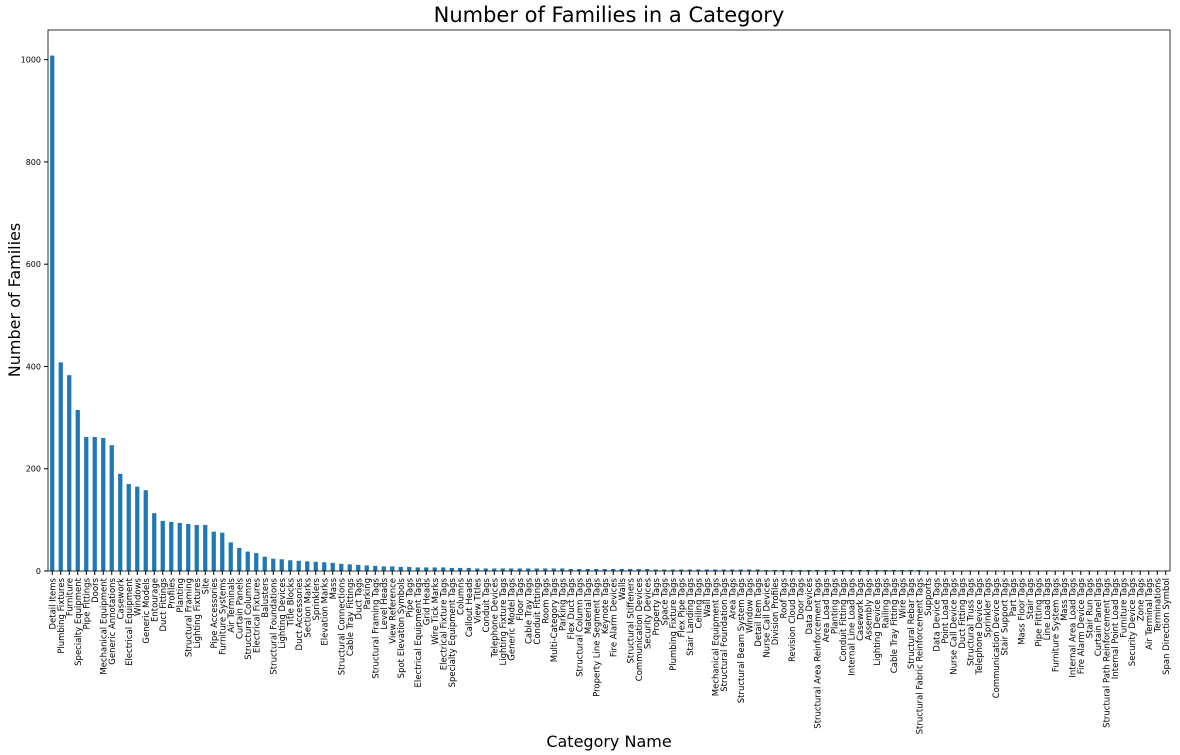 This screenshot has width=1180, height=755. I want to click on chart-title: Number of Families in a Category, so click(609, 15).